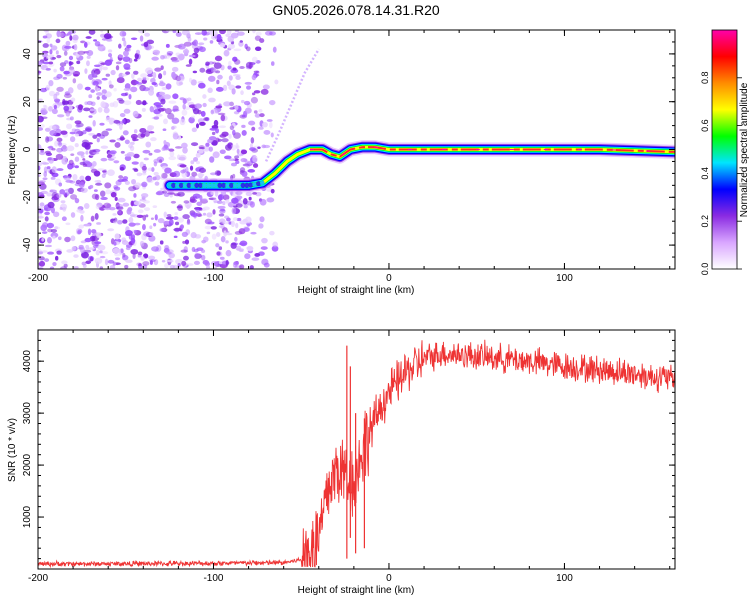 Image resolution: width=750 pixels, height=600 pixels. What do you see at coordinates (27, 244) in the screenshot?
I see `y-tick-label: -40` at bounding box center [27, 244].